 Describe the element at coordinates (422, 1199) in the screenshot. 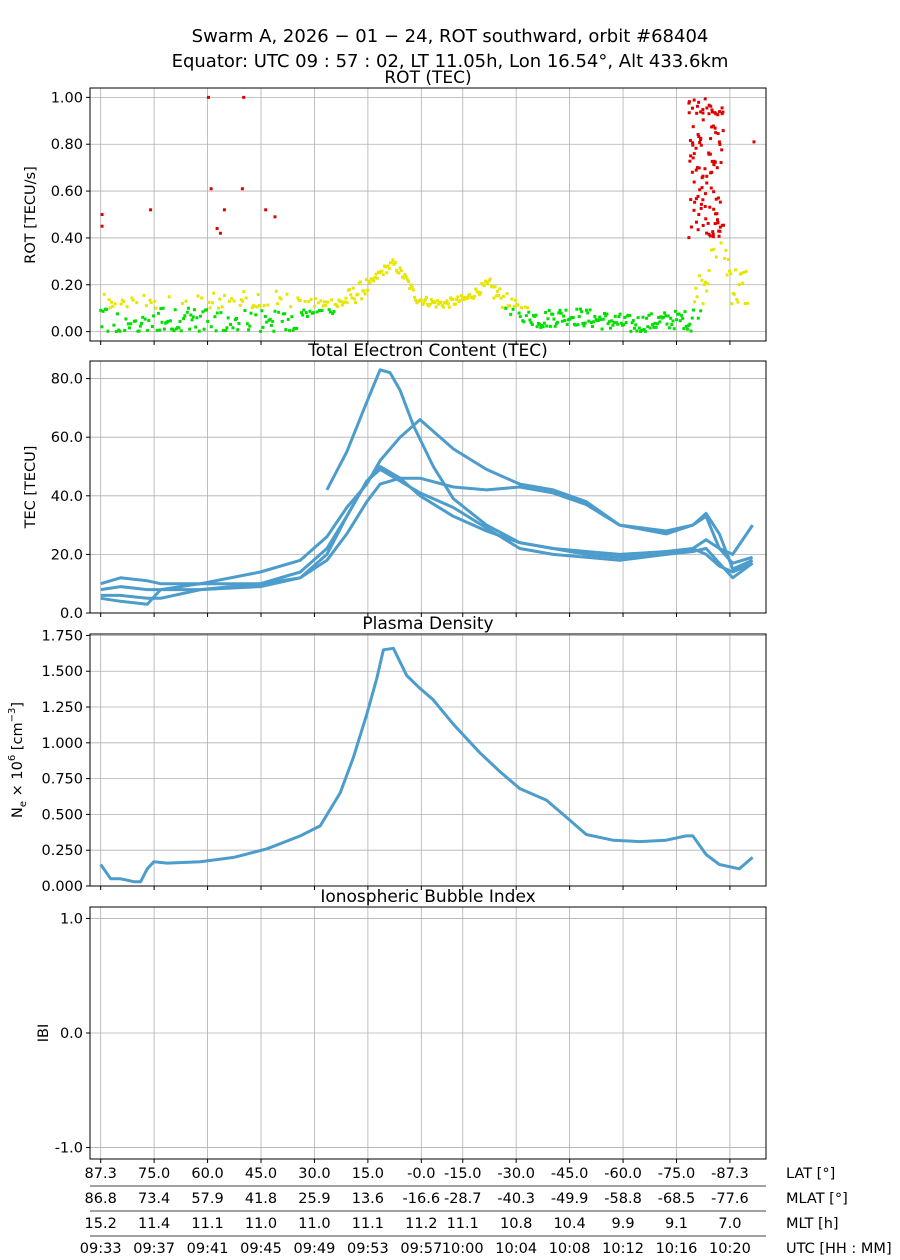

I see `x-row-1-value-6: -16.6` at that location.